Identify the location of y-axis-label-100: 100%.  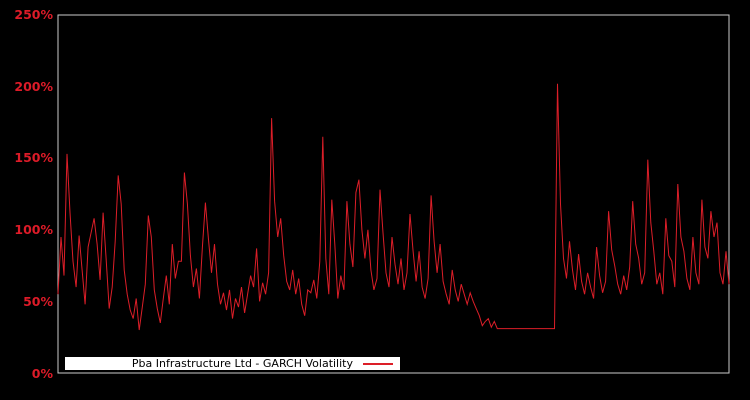
(33, 229).